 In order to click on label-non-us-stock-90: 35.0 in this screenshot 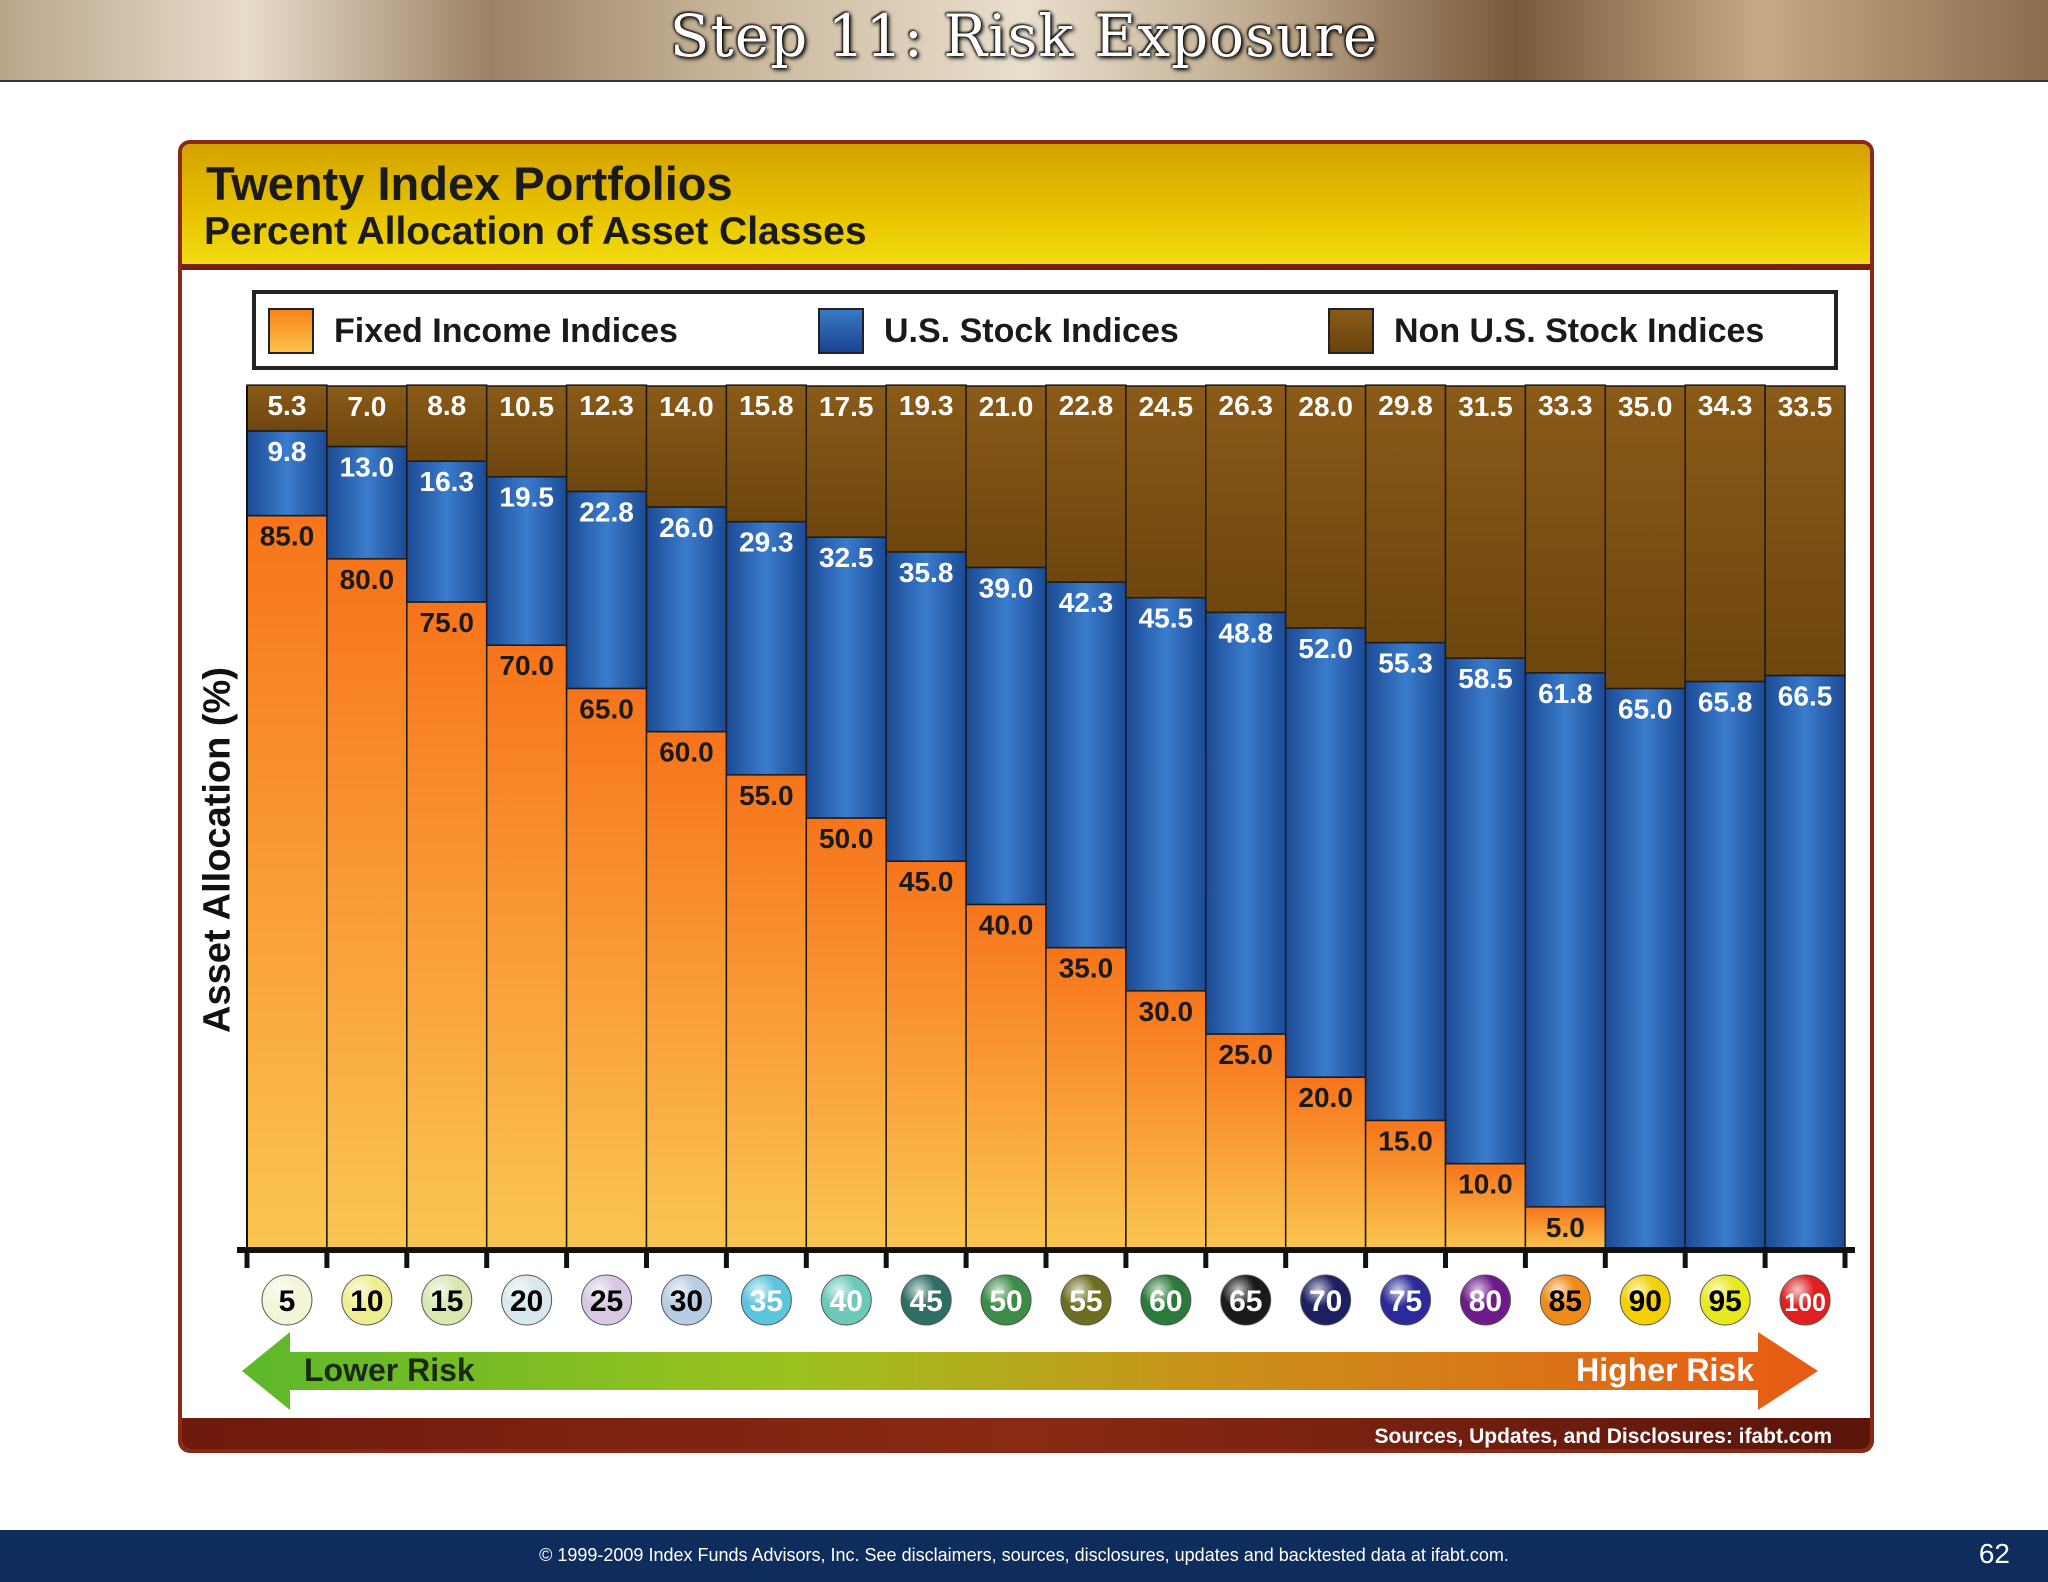, I will do `click(1645, 406)`.